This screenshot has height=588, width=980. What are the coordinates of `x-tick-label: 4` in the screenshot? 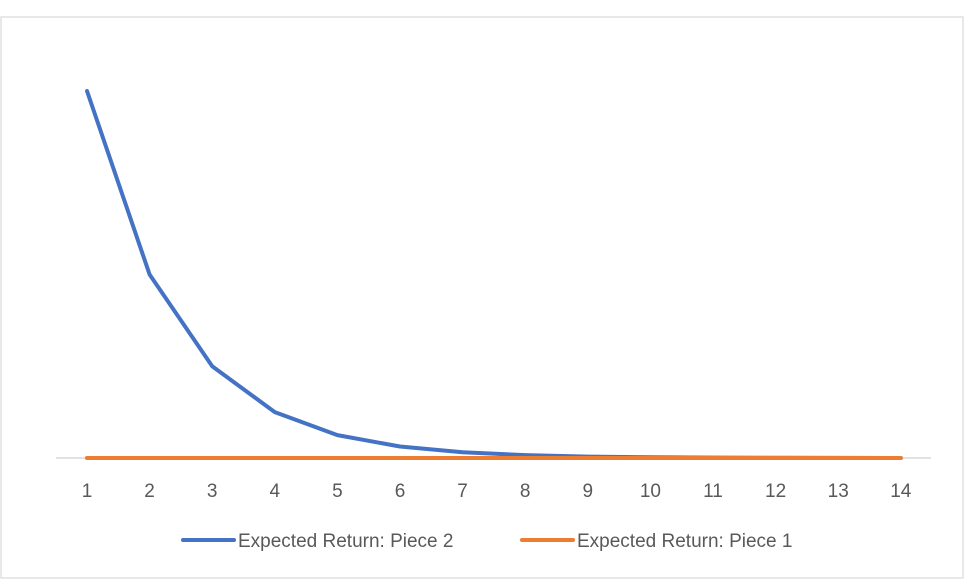 It's located at (275, 491).